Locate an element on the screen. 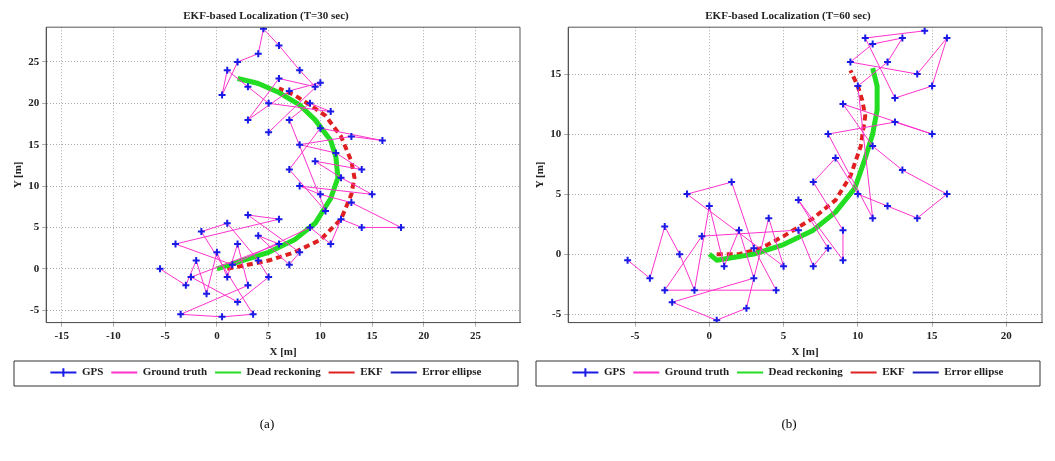 The image size is (1055, 461). y-tick-label: 20 is located at coordinates (34, 102).